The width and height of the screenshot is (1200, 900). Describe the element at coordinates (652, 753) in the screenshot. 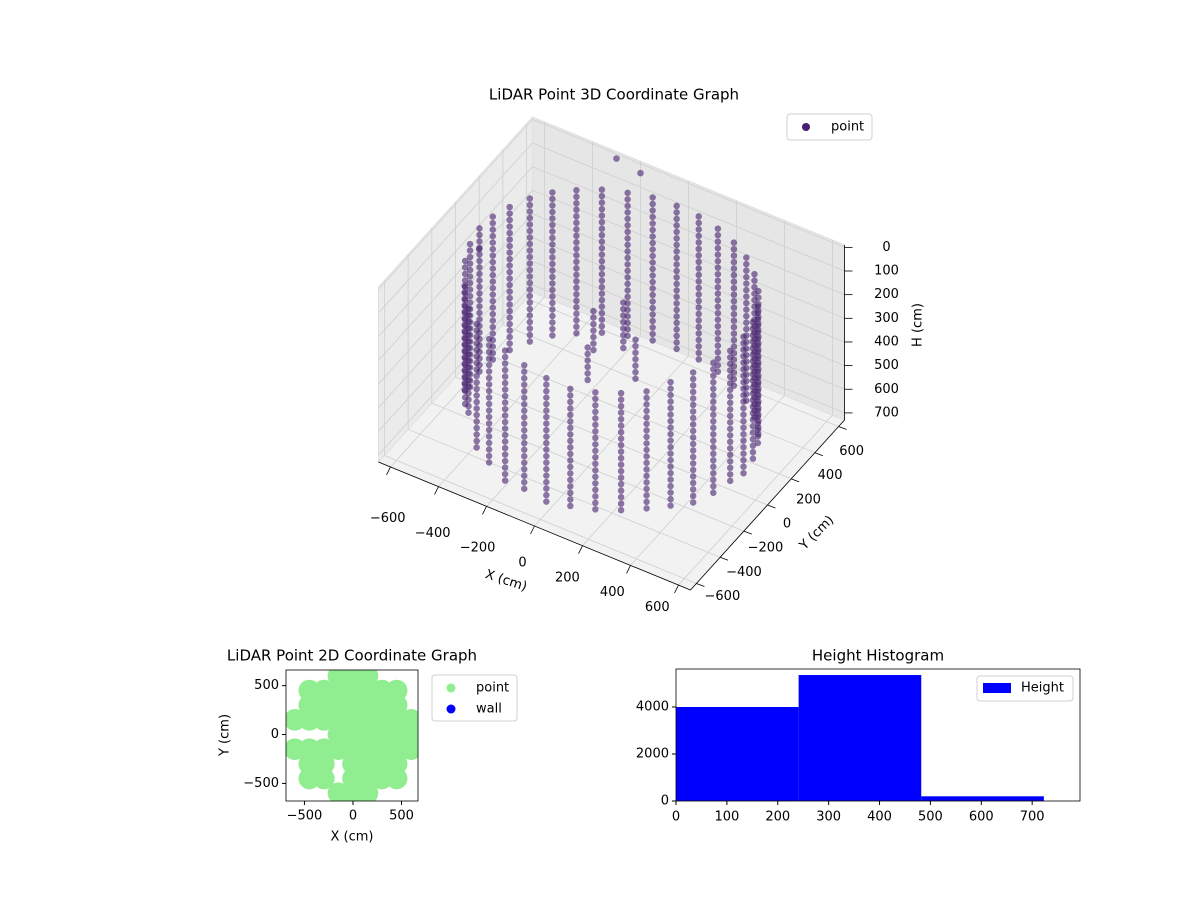

I see `y-tick-label: 2000` at that location.